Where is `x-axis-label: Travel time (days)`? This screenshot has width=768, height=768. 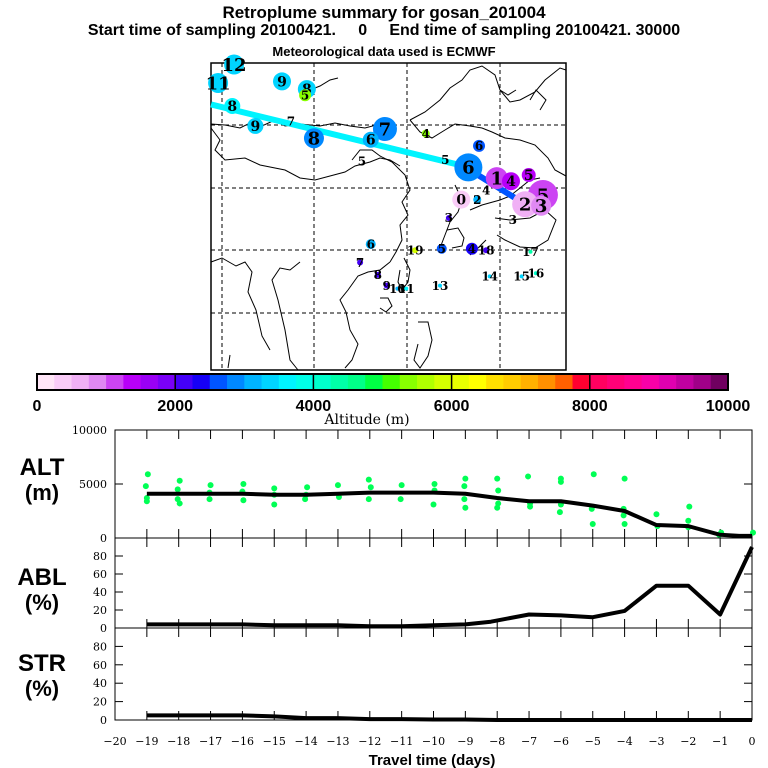 x-axis-label: Travel time (days) is located at coordinates (432, 760).